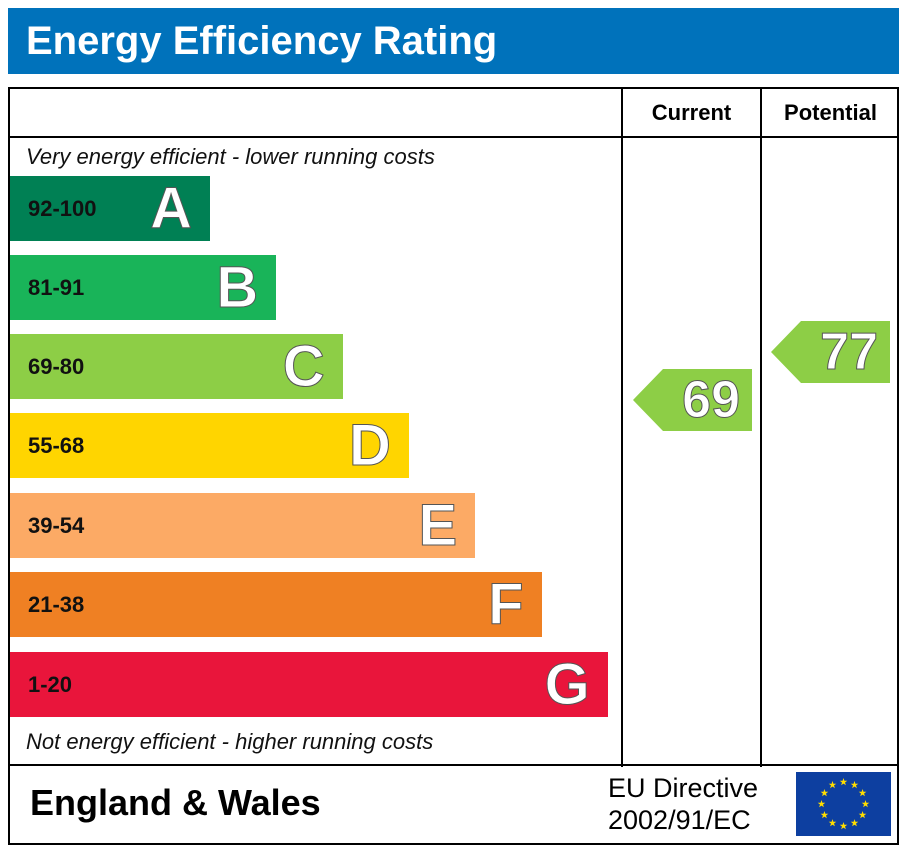 The width and height of the screenshot is (907, 853). I want to click on eu-flag-icon, so click(843, 804).